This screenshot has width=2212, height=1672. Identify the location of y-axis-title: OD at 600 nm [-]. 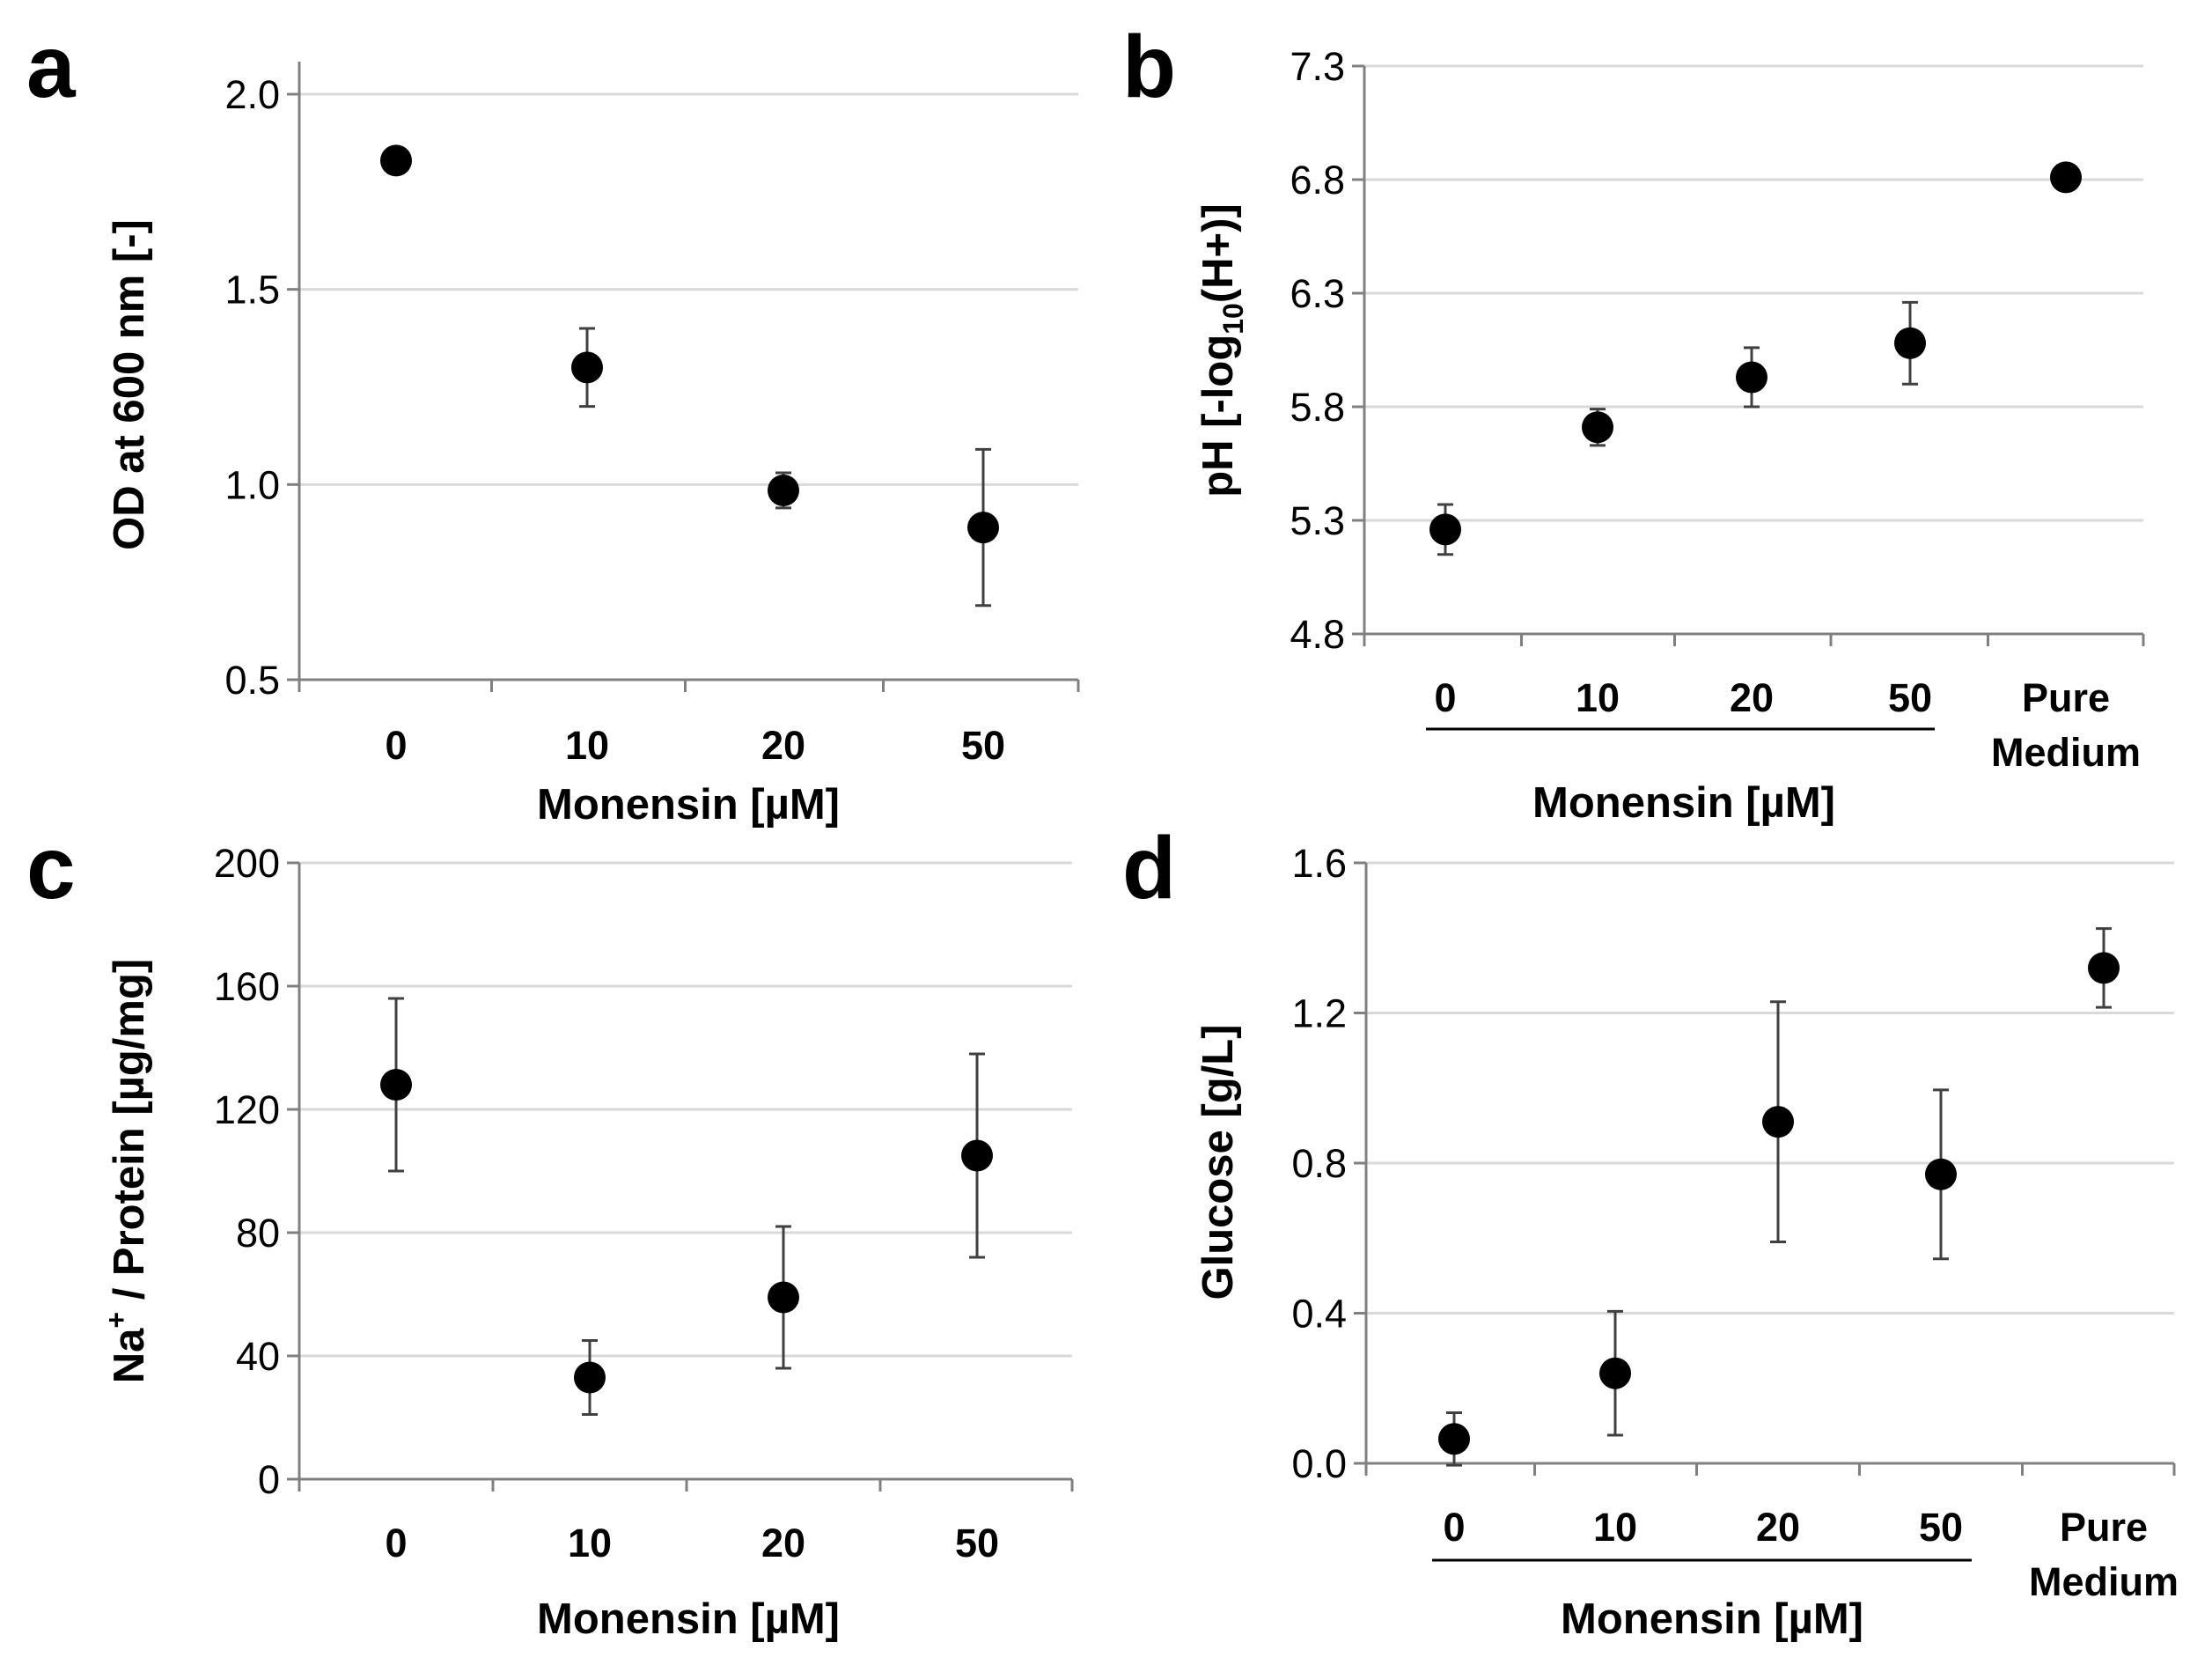
(129, 385).